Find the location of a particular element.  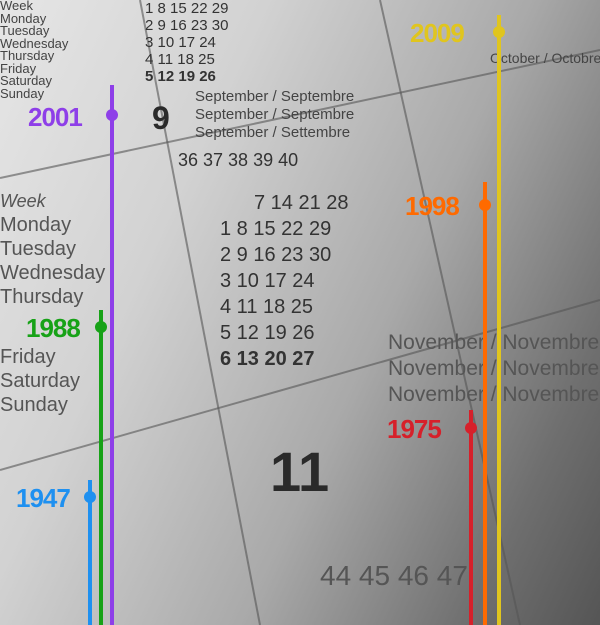

october-label: October / Octobre is located at coordinates (545, 58).